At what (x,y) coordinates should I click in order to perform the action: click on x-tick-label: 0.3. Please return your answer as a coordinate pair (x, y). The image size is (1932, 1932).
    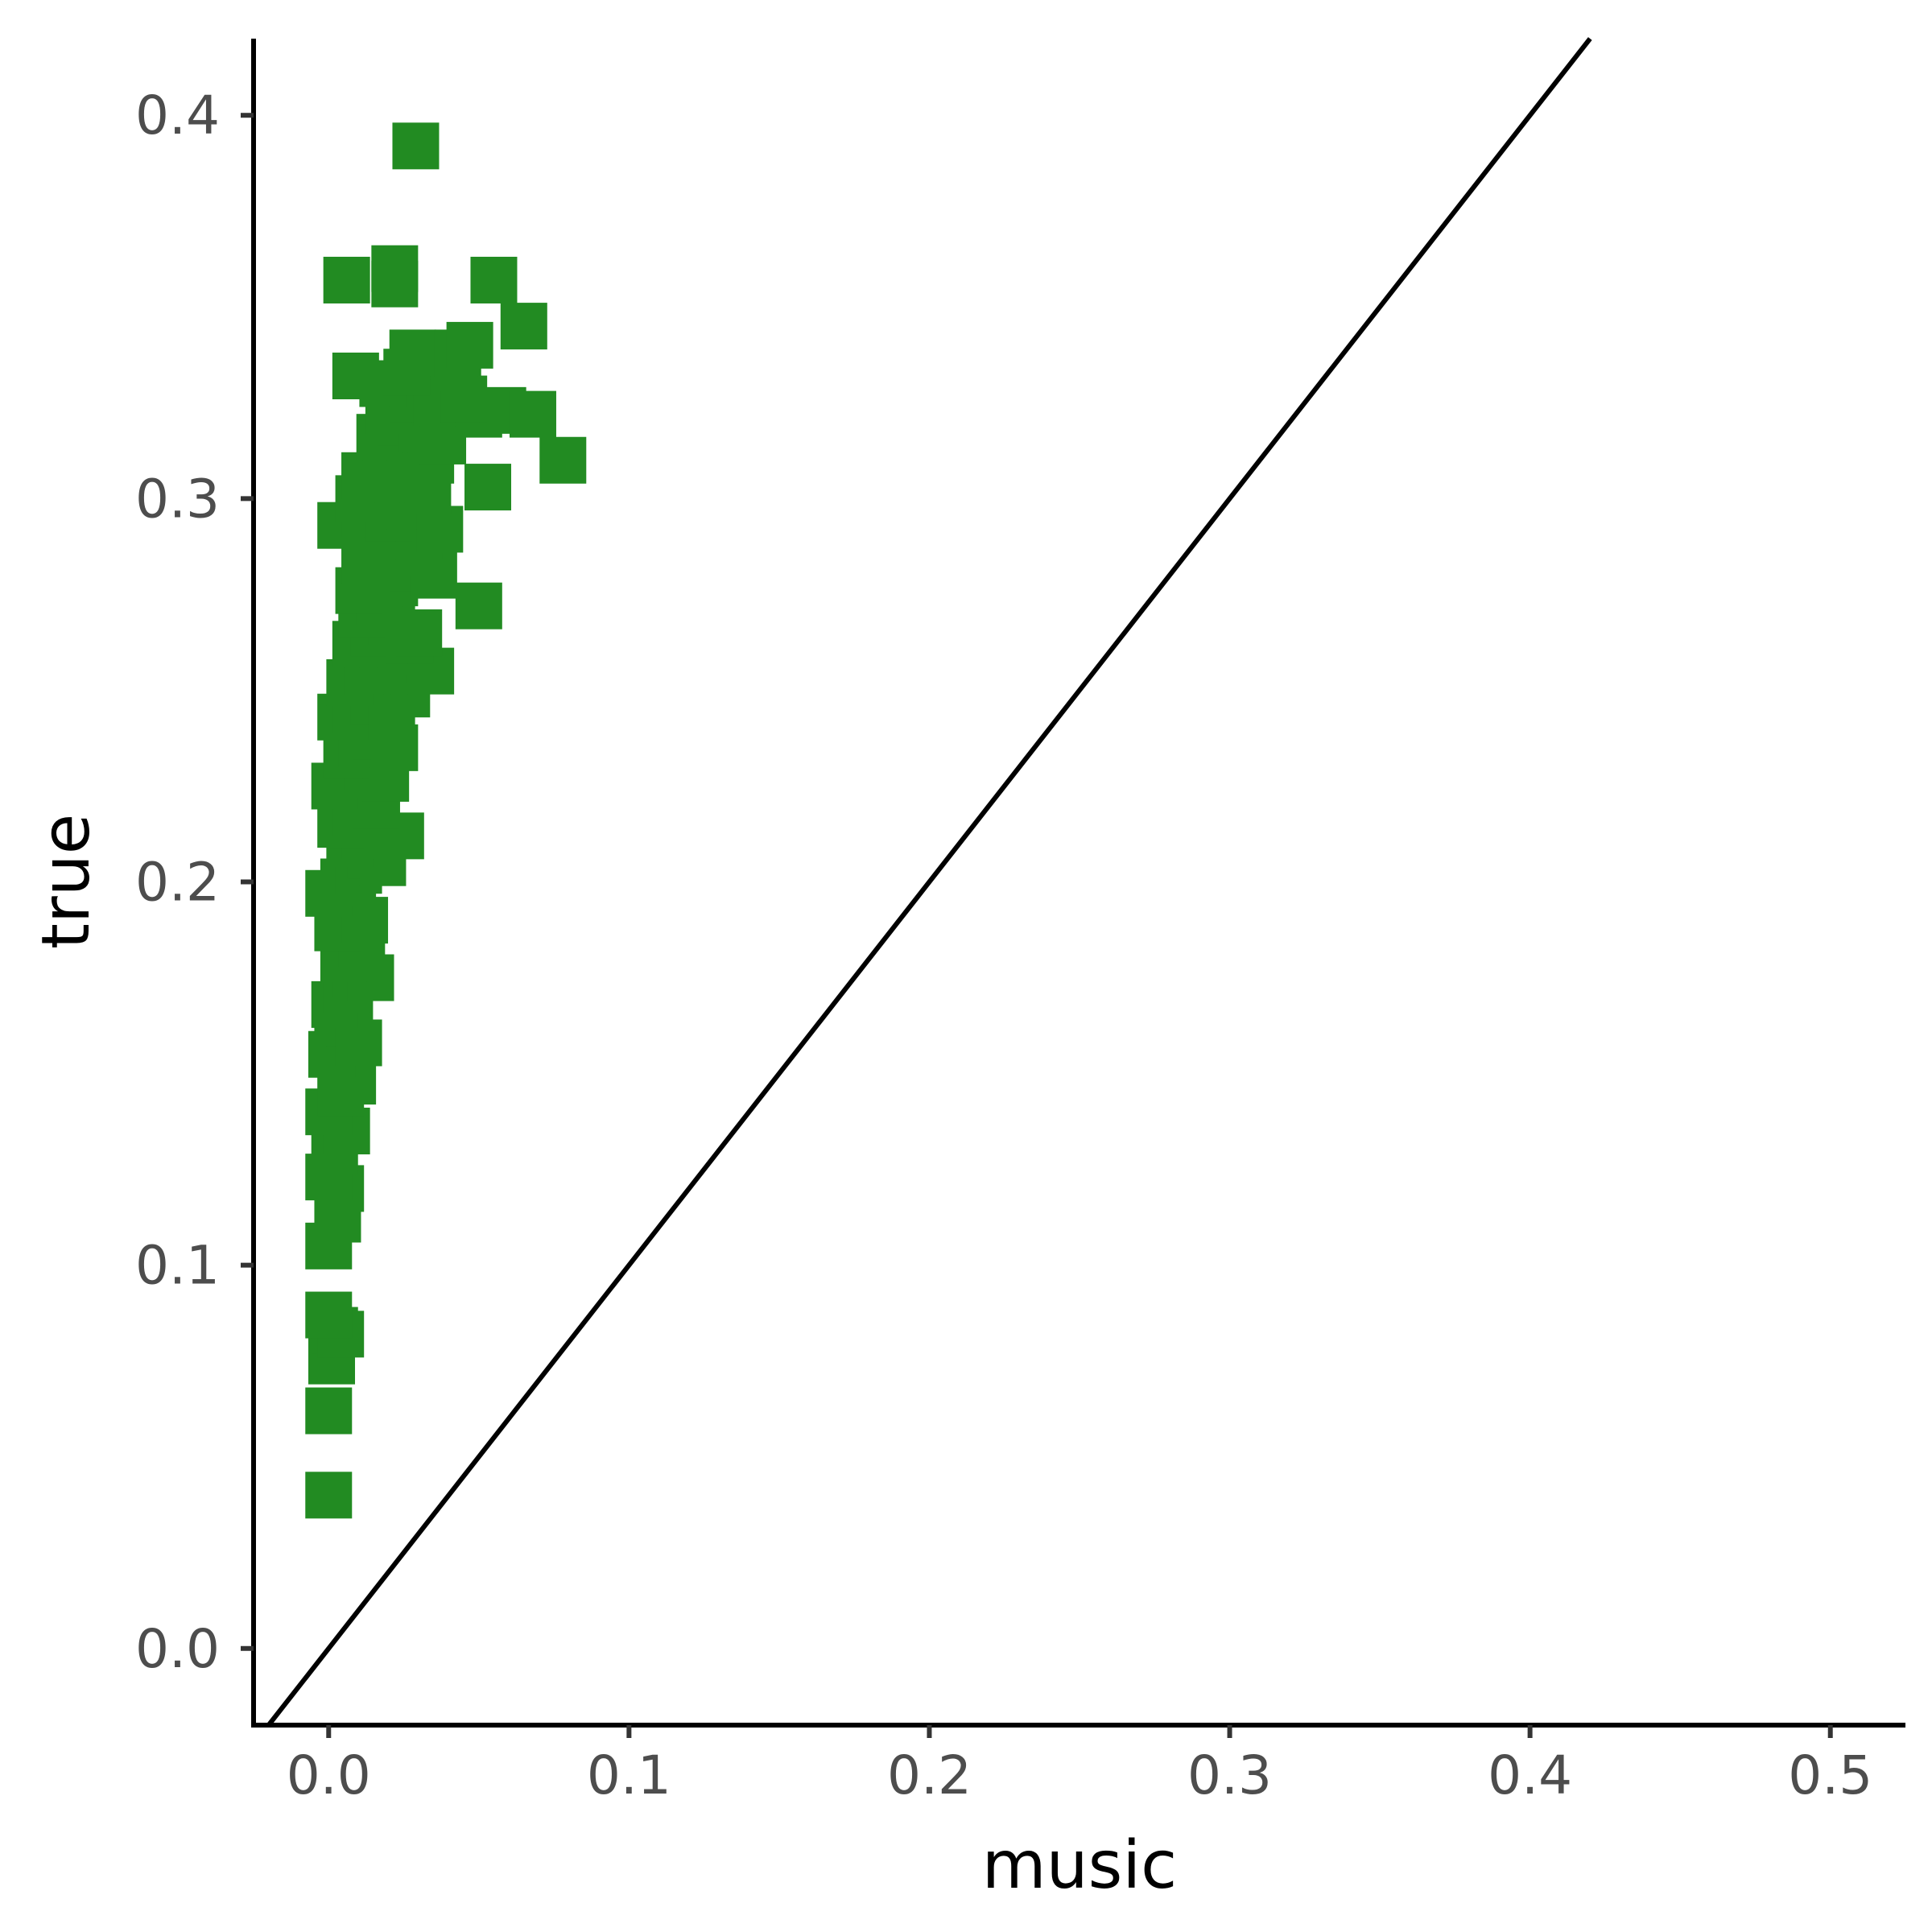
    Looking at the image, I should click on (1229, 1775).